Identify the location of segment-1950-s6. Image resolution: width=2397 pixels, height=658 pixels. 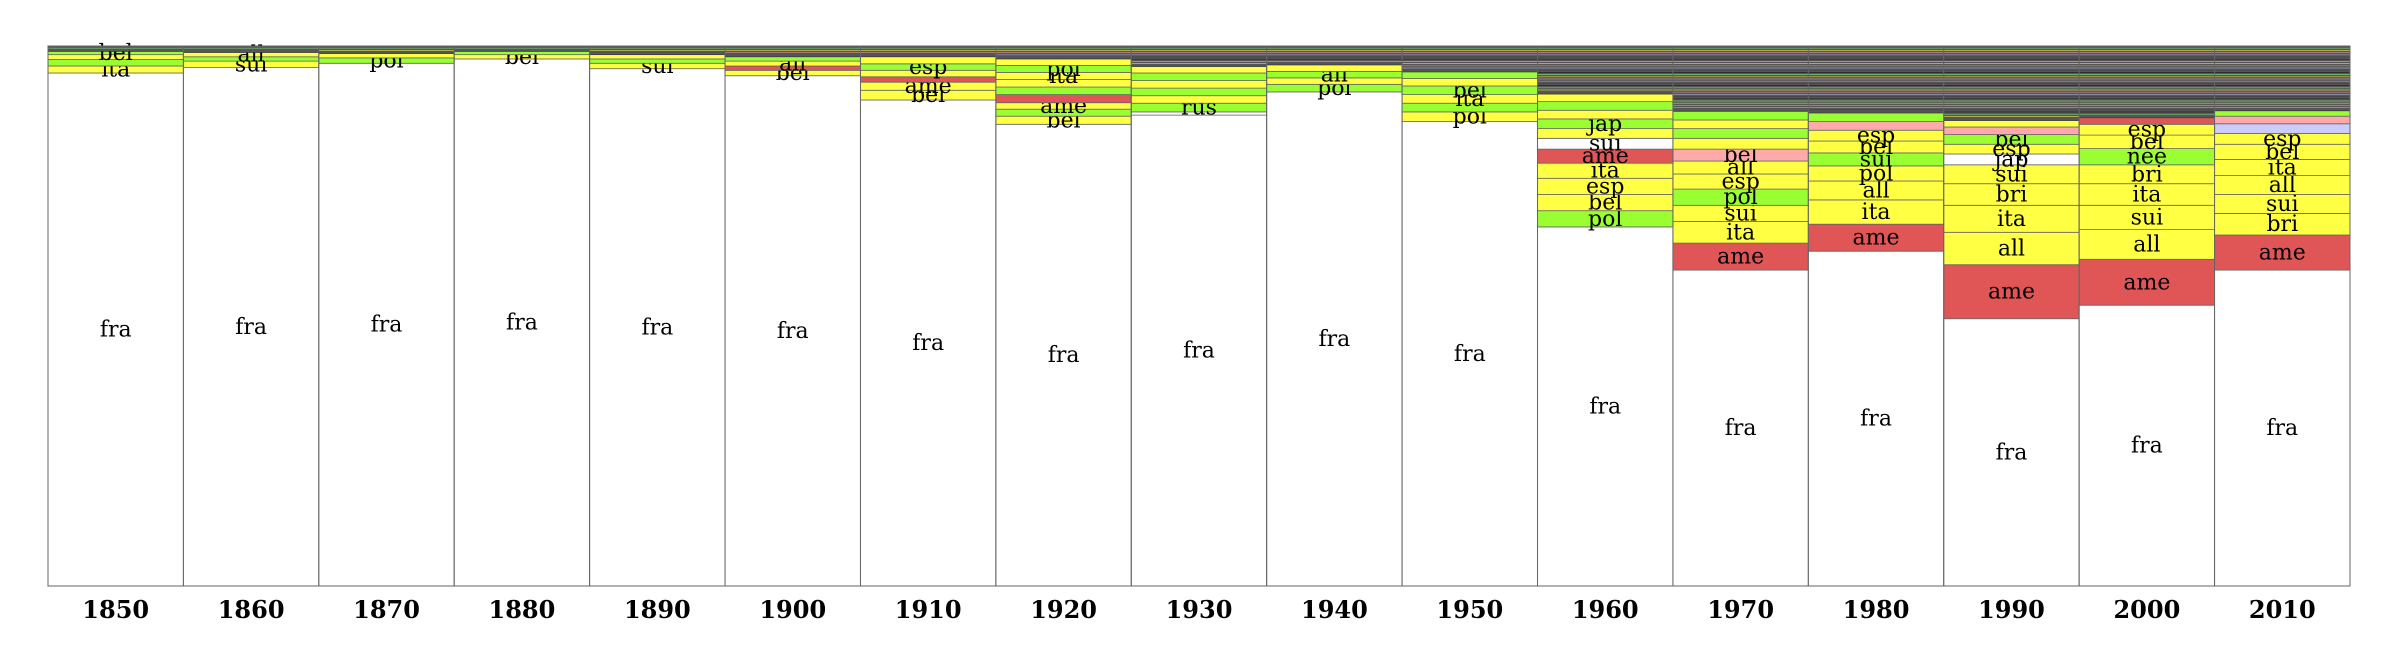
(1469, 75).